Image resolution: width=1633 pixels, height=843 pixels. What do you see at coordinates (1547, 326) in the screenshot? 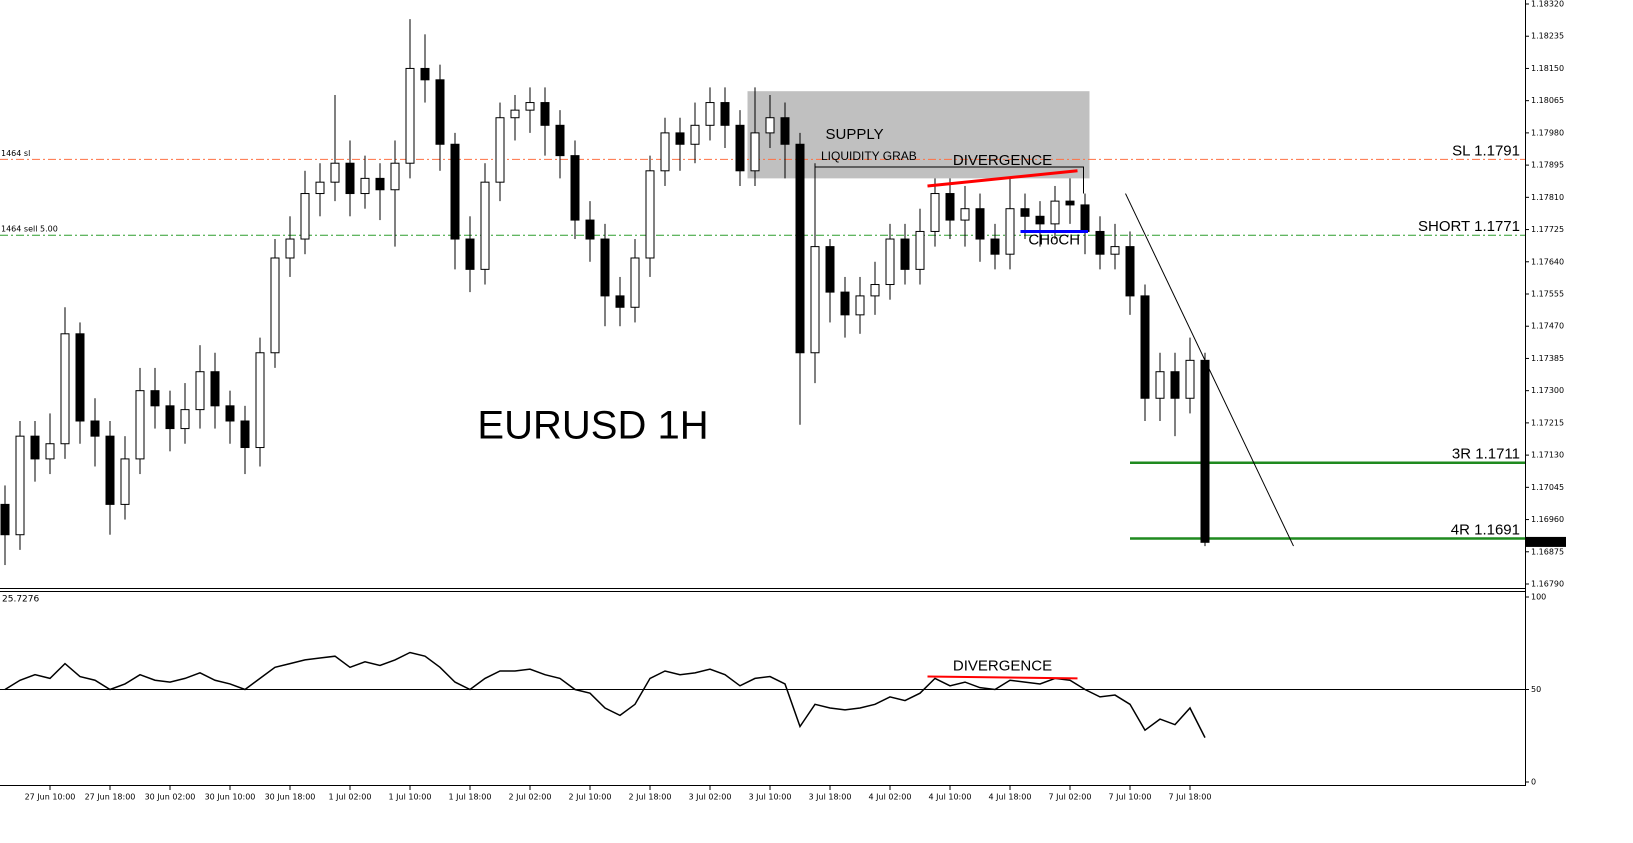
I see `y-tick-label: 1.17470` at bounding box center [1547, 326].